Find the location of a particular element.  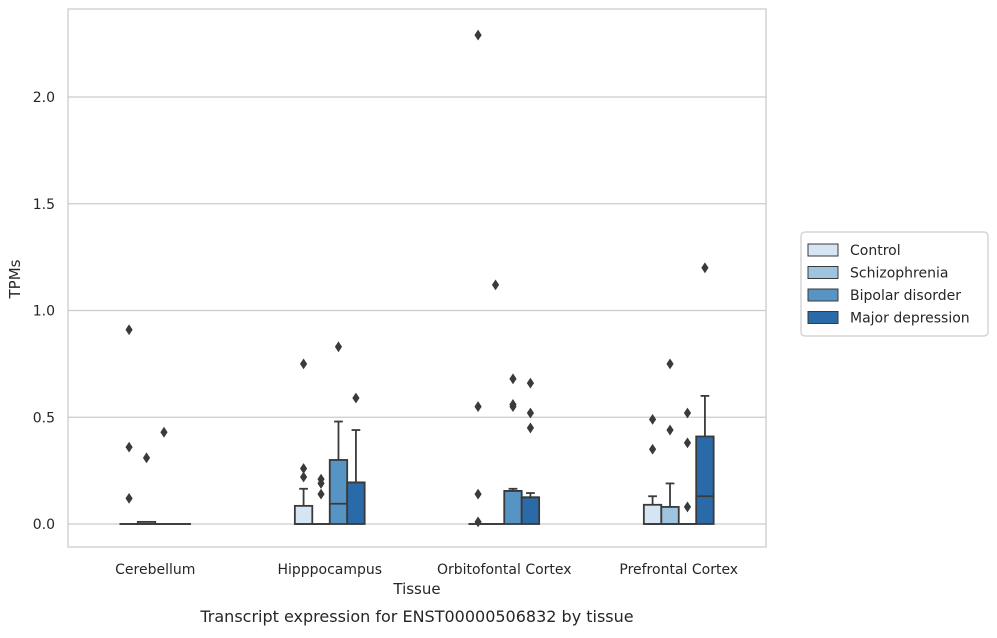

y-tick-labels: 0.0 0.5 1.0 1.5 2.0 is located at coordinates (44, 311).